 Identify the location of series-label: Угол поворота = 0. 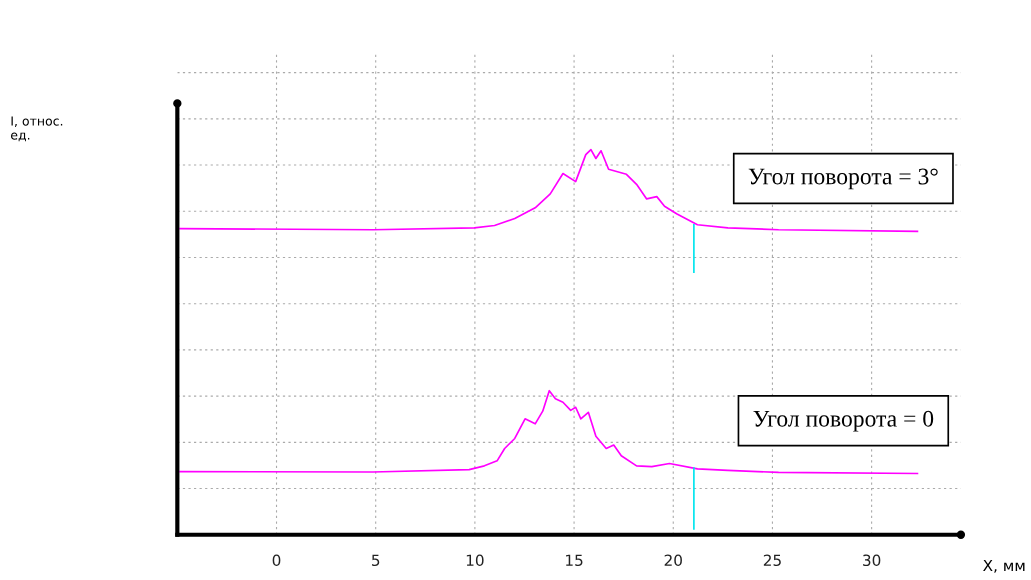
(843, 421).